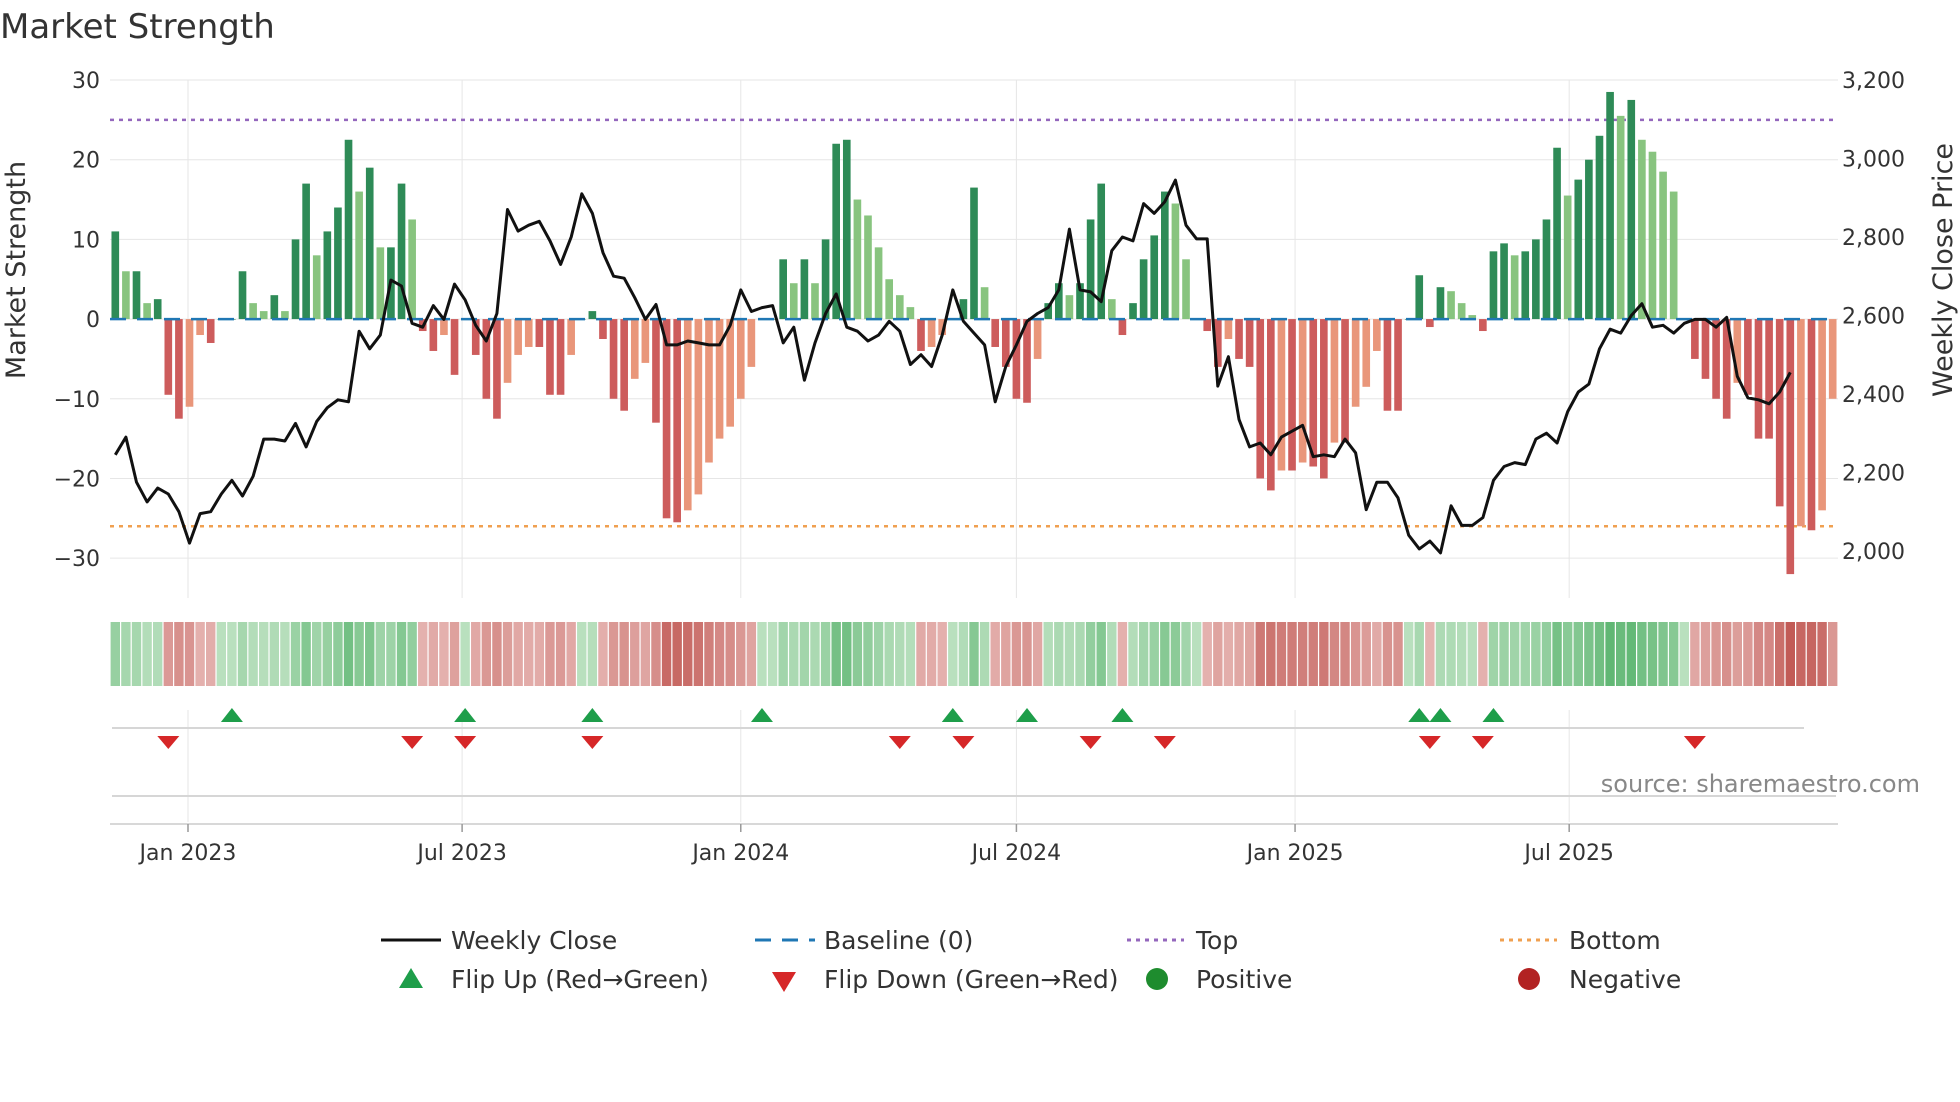 This screenshot has height=1102, width=1960. Describe the element at coordinates (465, 715) in the screenshot. I see `flip-up-marker` at that location.